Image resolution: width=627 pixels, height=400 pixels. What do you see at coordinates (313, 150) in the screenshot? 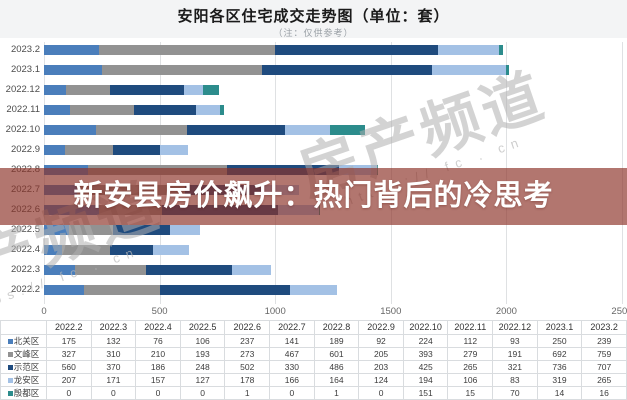
I see `chart-row: 2022.9` at bounding box center [313, 150].